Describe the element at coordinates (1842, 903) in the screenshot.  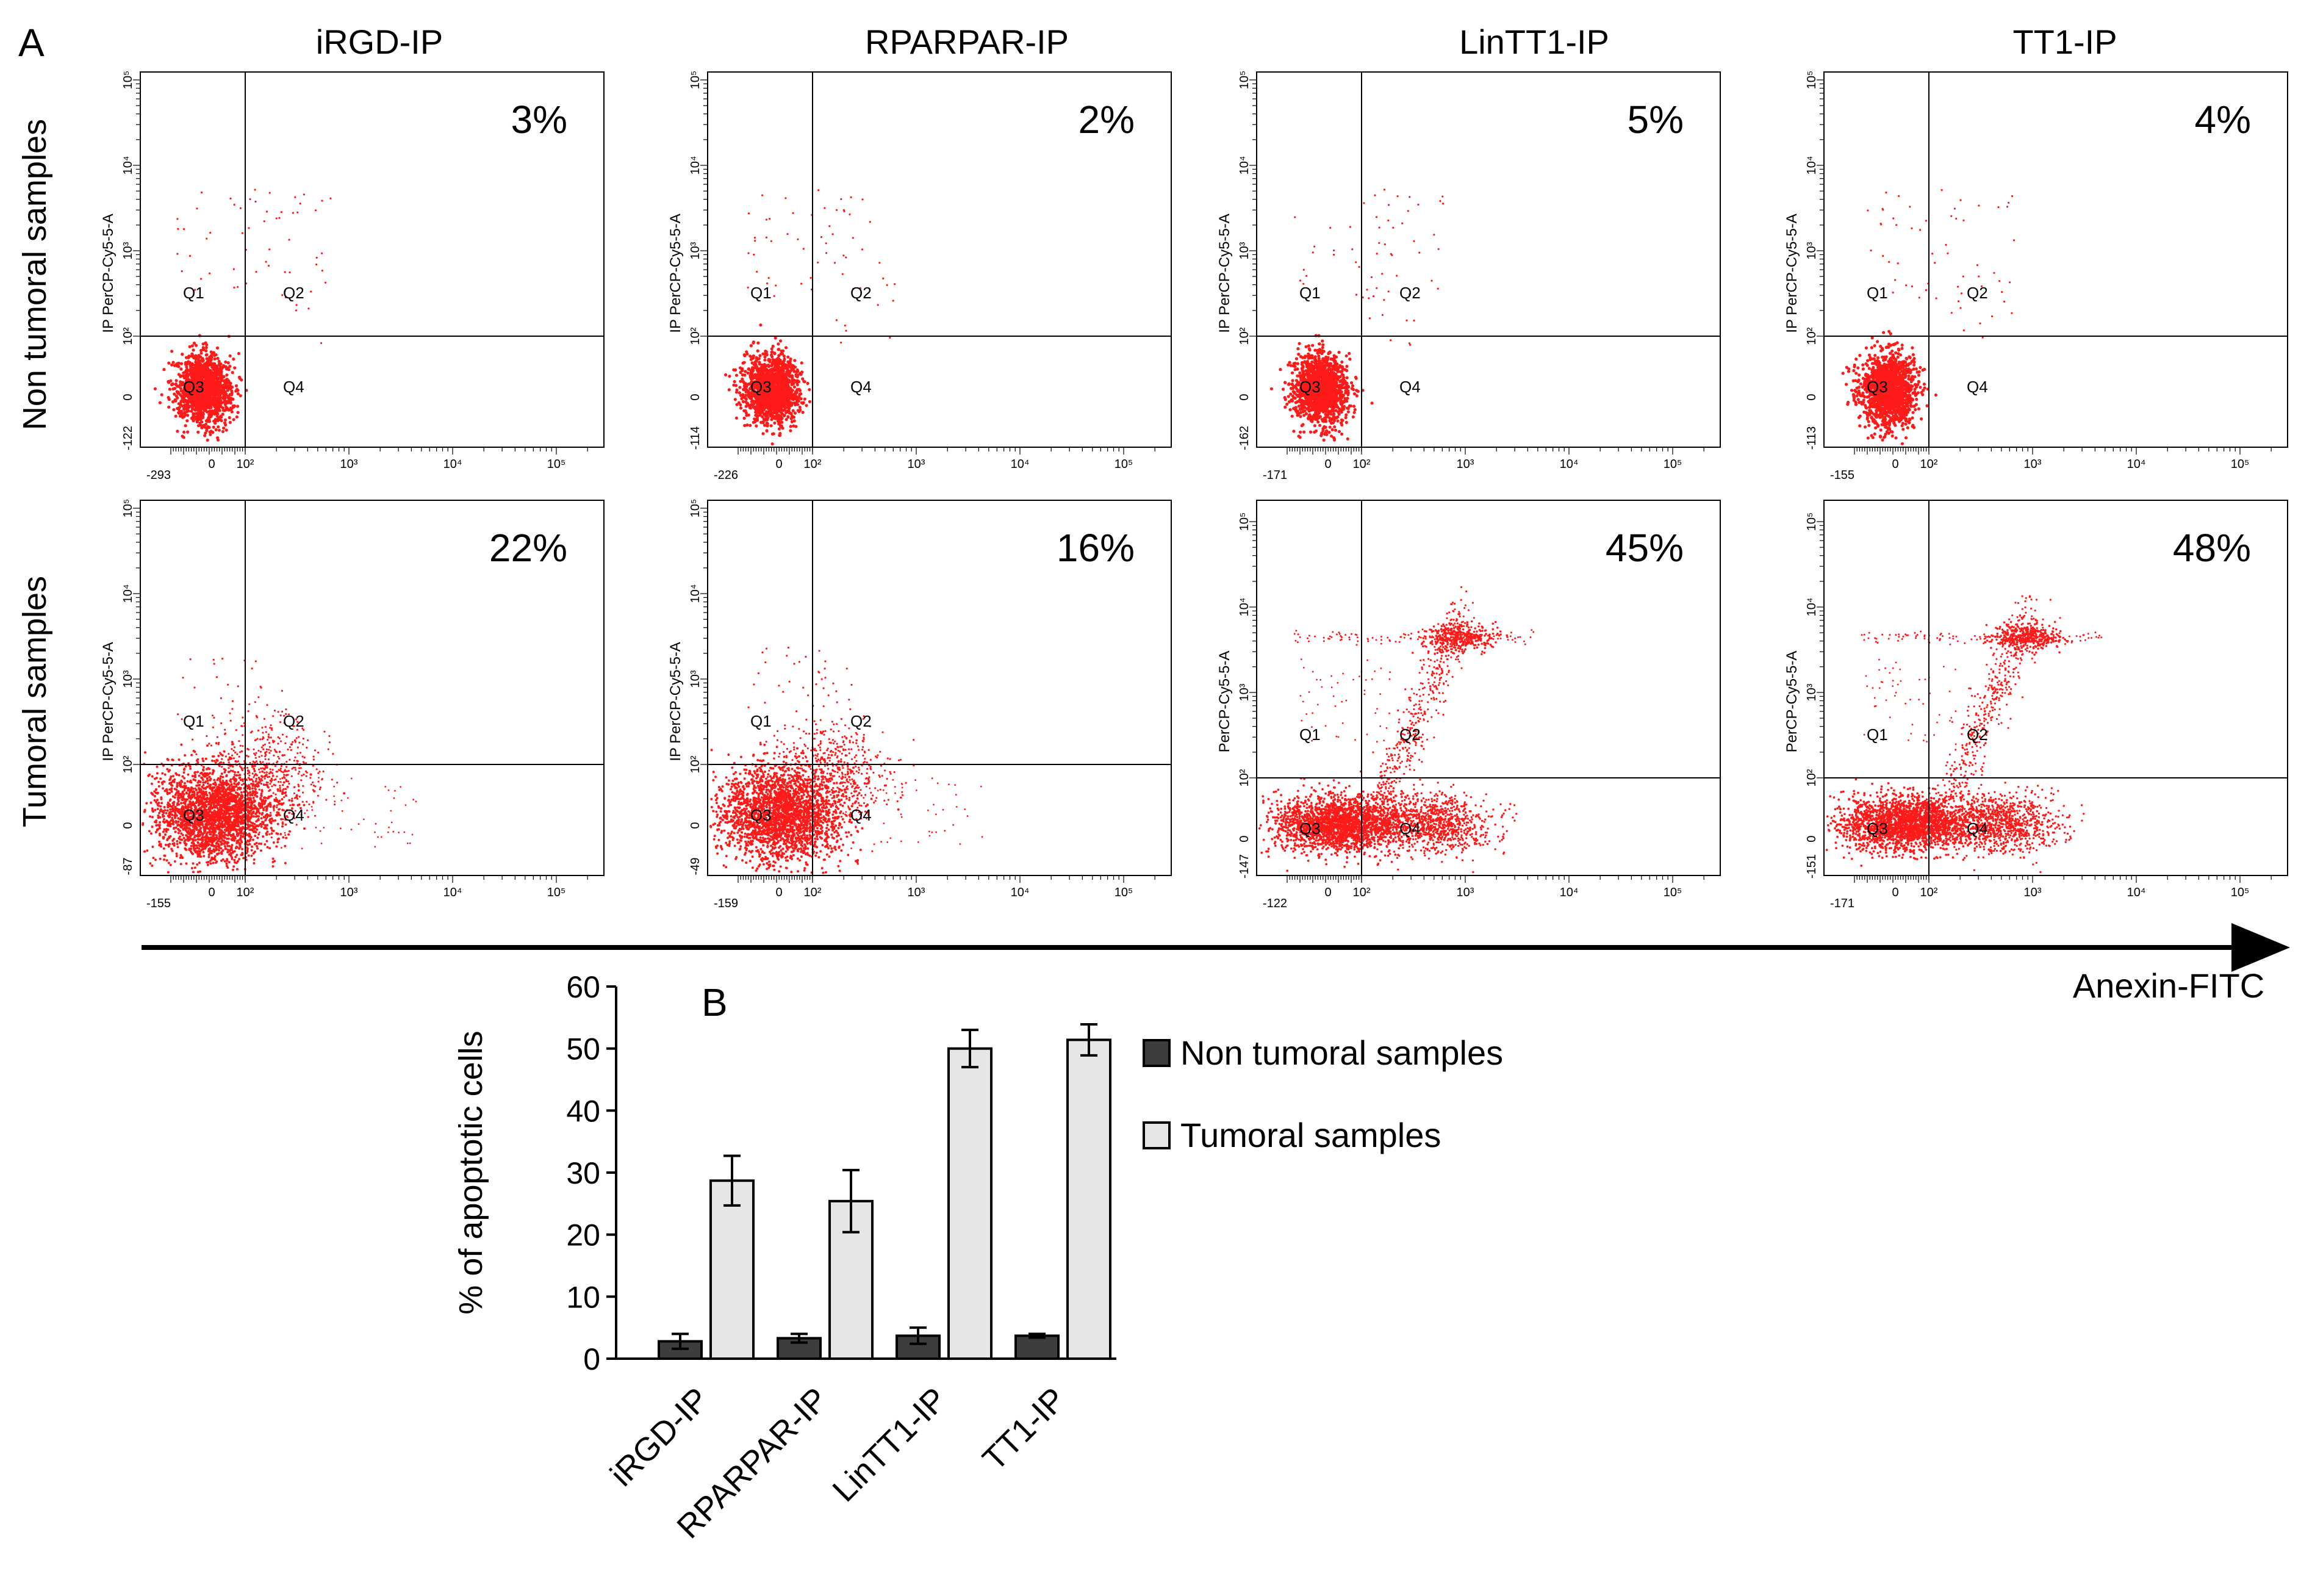
I see `x-axis-min: -171` at that location.